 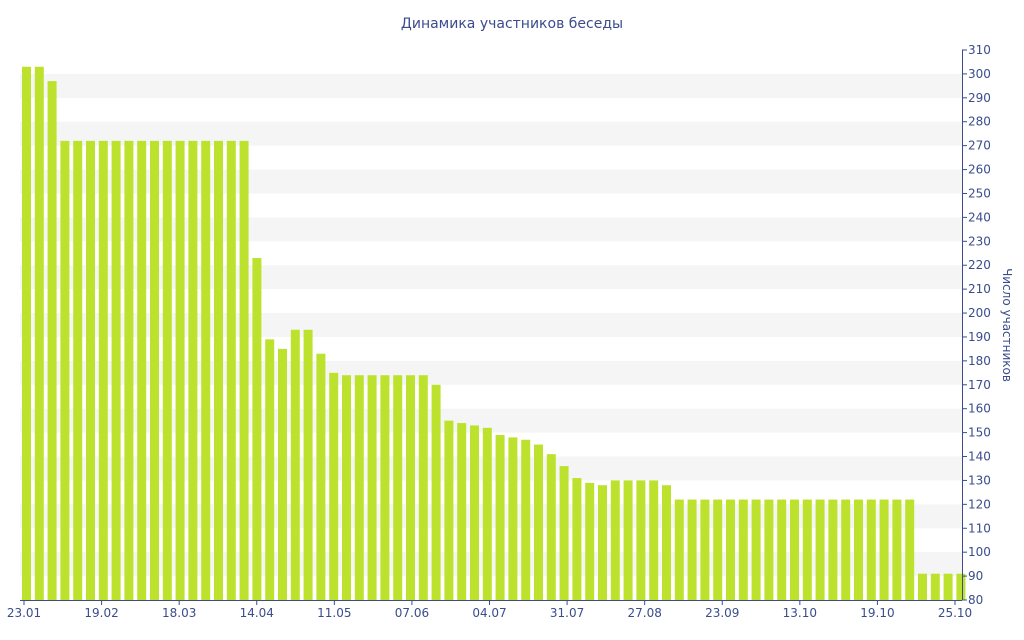 What do you see at coordinates (722, 613) in the screenshot?
I see `x-tick-label: 23.09` at bounding box center [722, 613].